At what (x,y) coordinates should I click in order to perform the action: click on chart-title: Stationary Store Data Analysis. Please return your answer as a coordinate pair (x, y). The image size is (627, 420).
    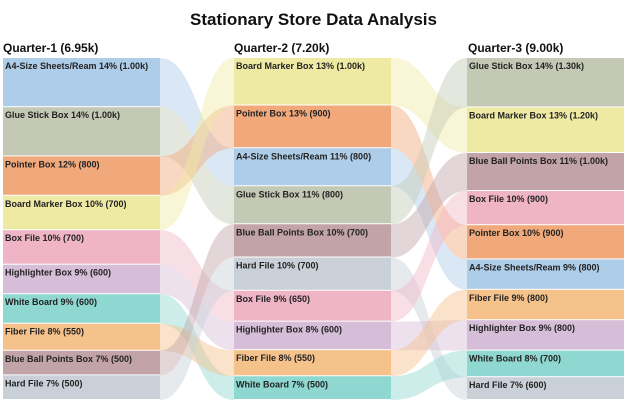
    Looking at the image, I should click on (313, 19).